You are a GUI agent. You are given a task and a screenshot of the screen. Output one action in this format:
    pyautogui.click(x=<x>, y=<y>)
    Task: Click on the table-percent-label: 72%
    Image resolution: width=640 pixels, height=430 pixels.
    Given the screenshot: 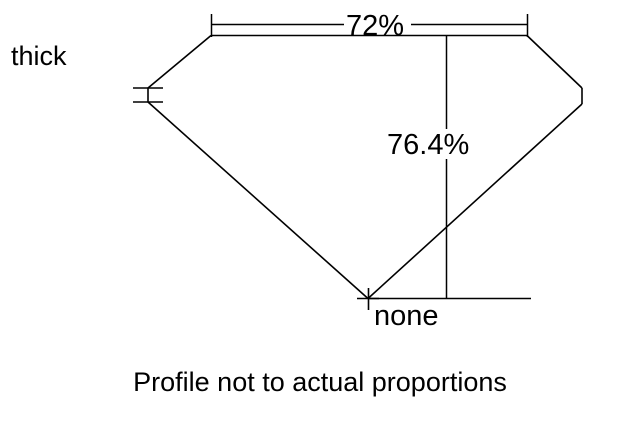 What is the action you would take?
    pyautogui.click(x=375, y=26)
    